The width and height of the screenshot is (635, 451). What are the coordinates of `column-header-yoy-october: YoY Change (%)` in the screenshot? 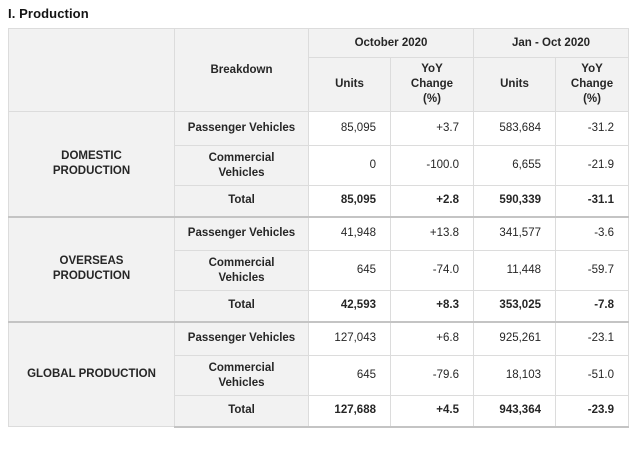 It's located at (432, 84).